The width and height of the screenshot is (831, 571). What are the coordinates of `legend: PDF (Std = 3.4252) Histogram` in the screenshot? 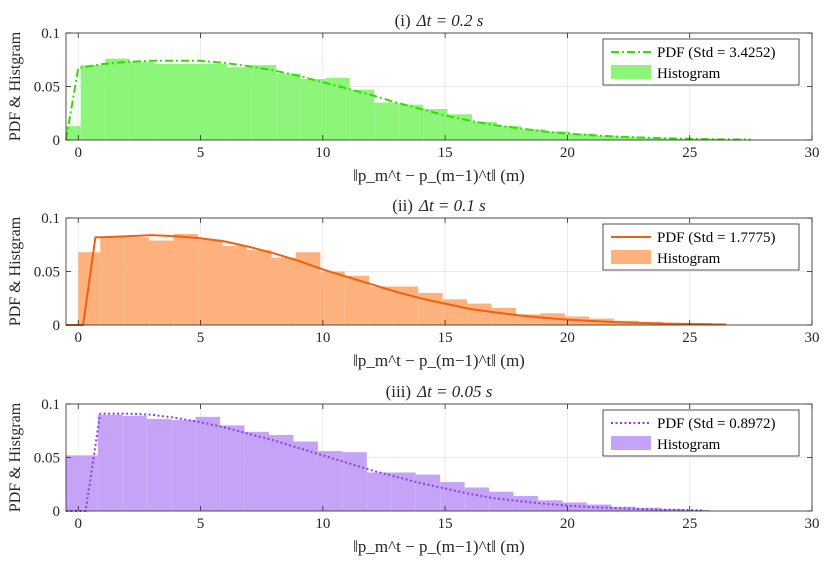 It's located at (701, 62).